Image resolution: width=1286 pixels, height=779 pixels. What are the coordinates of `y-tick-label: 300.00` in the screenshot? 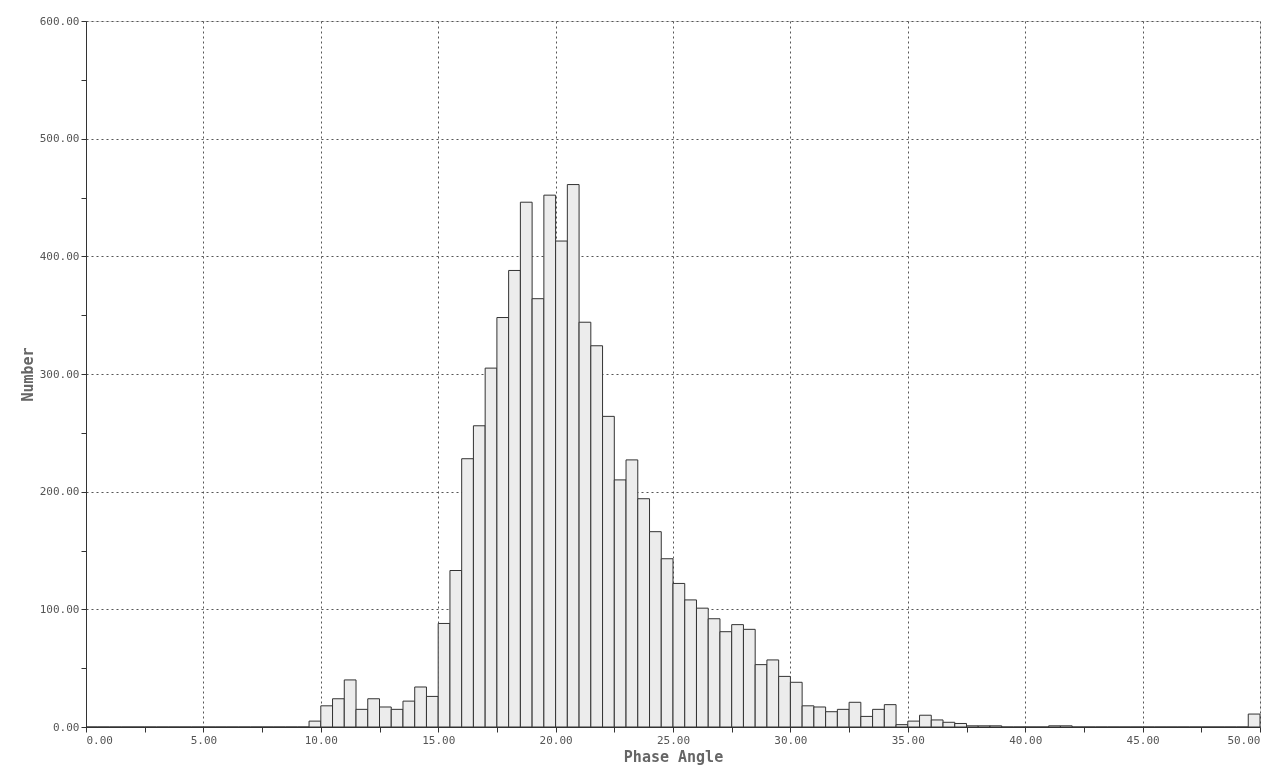 It's located at (59, 374).